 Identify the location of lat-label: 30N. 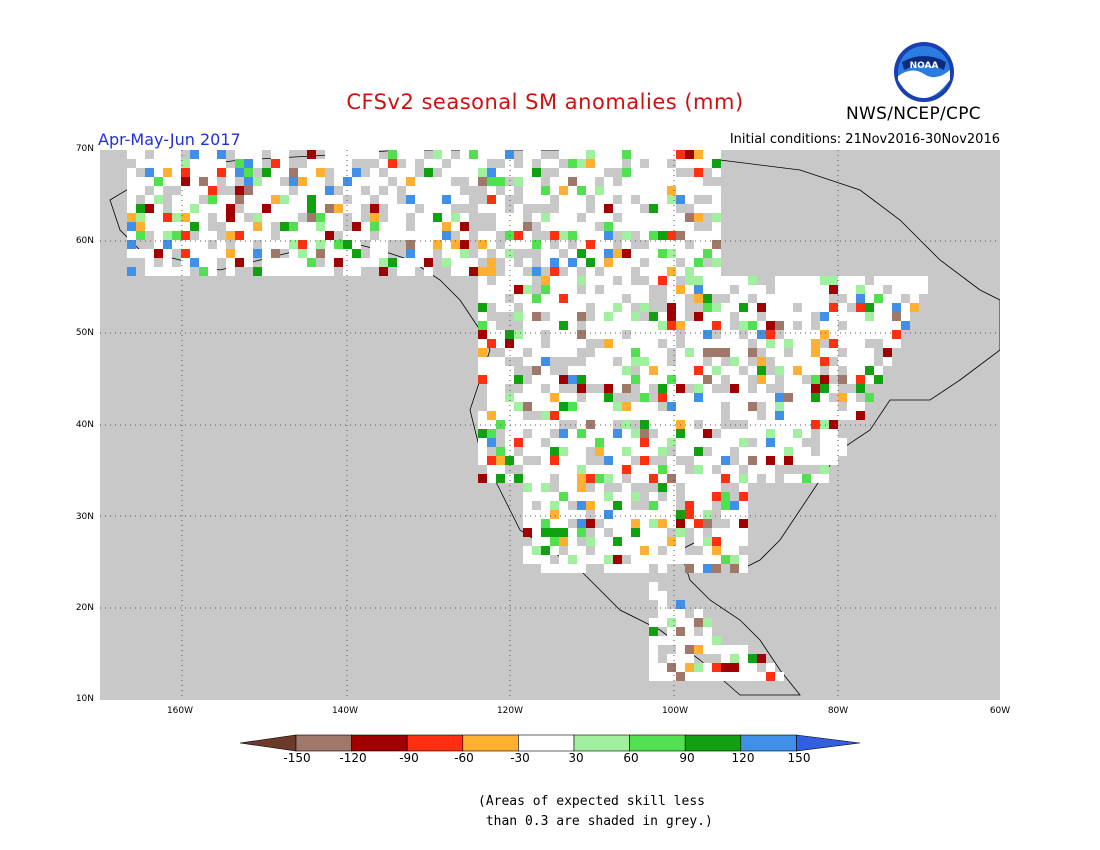
(84, 517).